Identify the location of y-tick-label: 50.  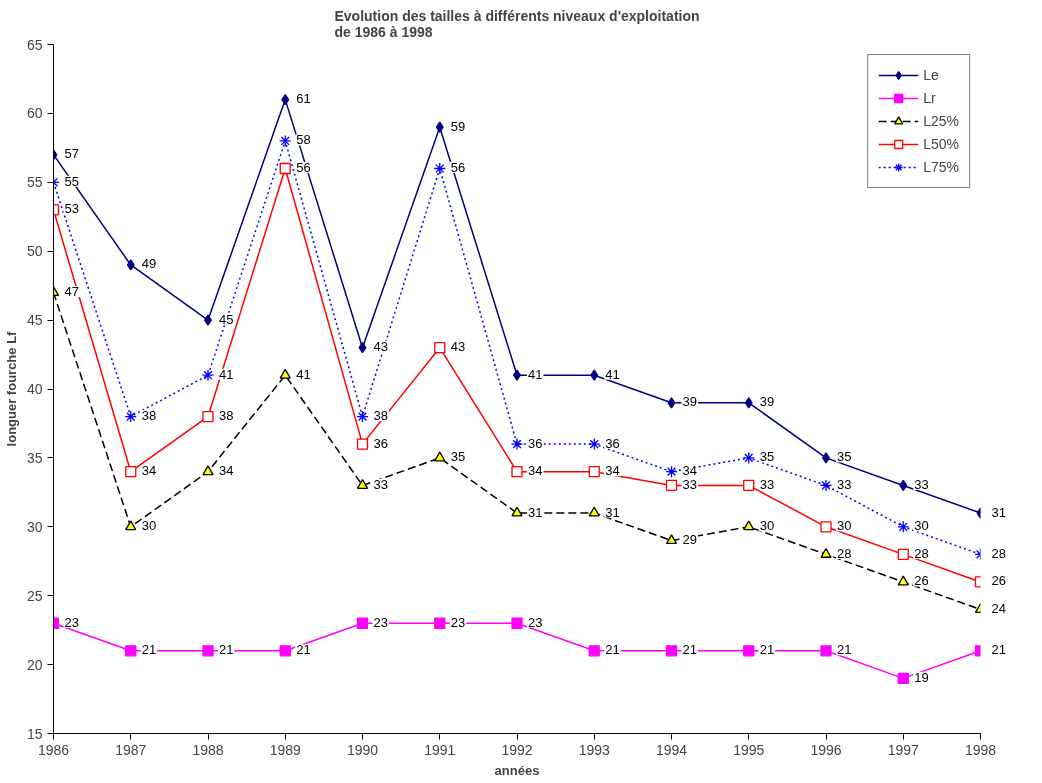
(34, 251).